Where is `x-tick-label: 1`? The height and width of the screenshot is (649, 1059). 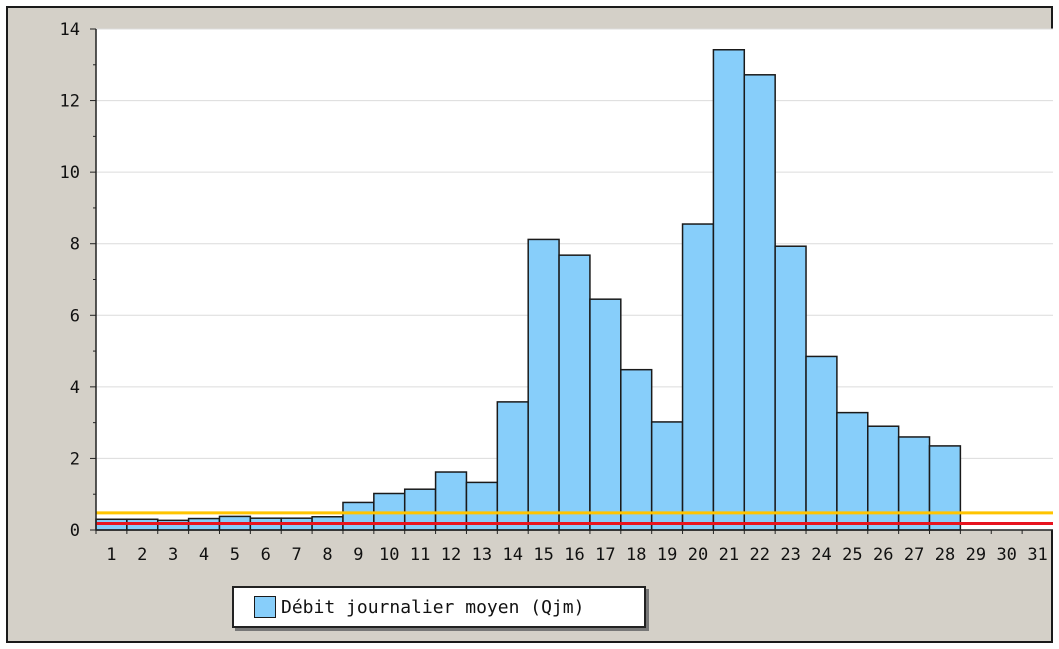
x-tick-label: 1 is located at coordinates (111, 555).